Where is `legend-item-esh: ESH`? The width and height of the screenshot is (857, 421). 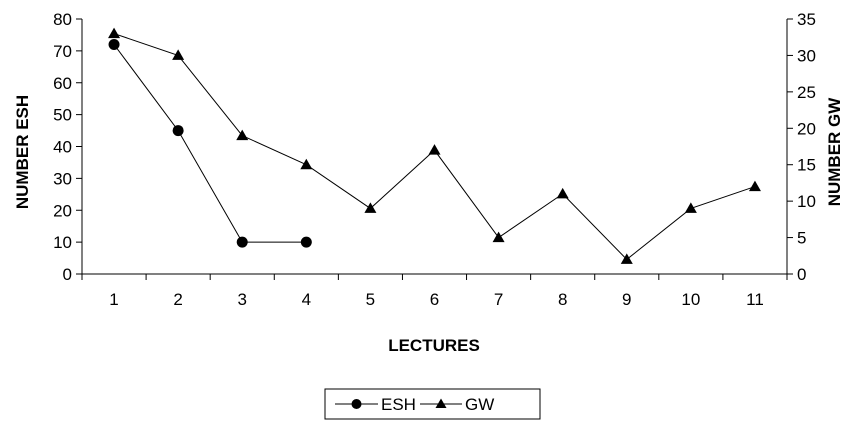 legend-item-esh: ESH is located at coordinates (375, 404).